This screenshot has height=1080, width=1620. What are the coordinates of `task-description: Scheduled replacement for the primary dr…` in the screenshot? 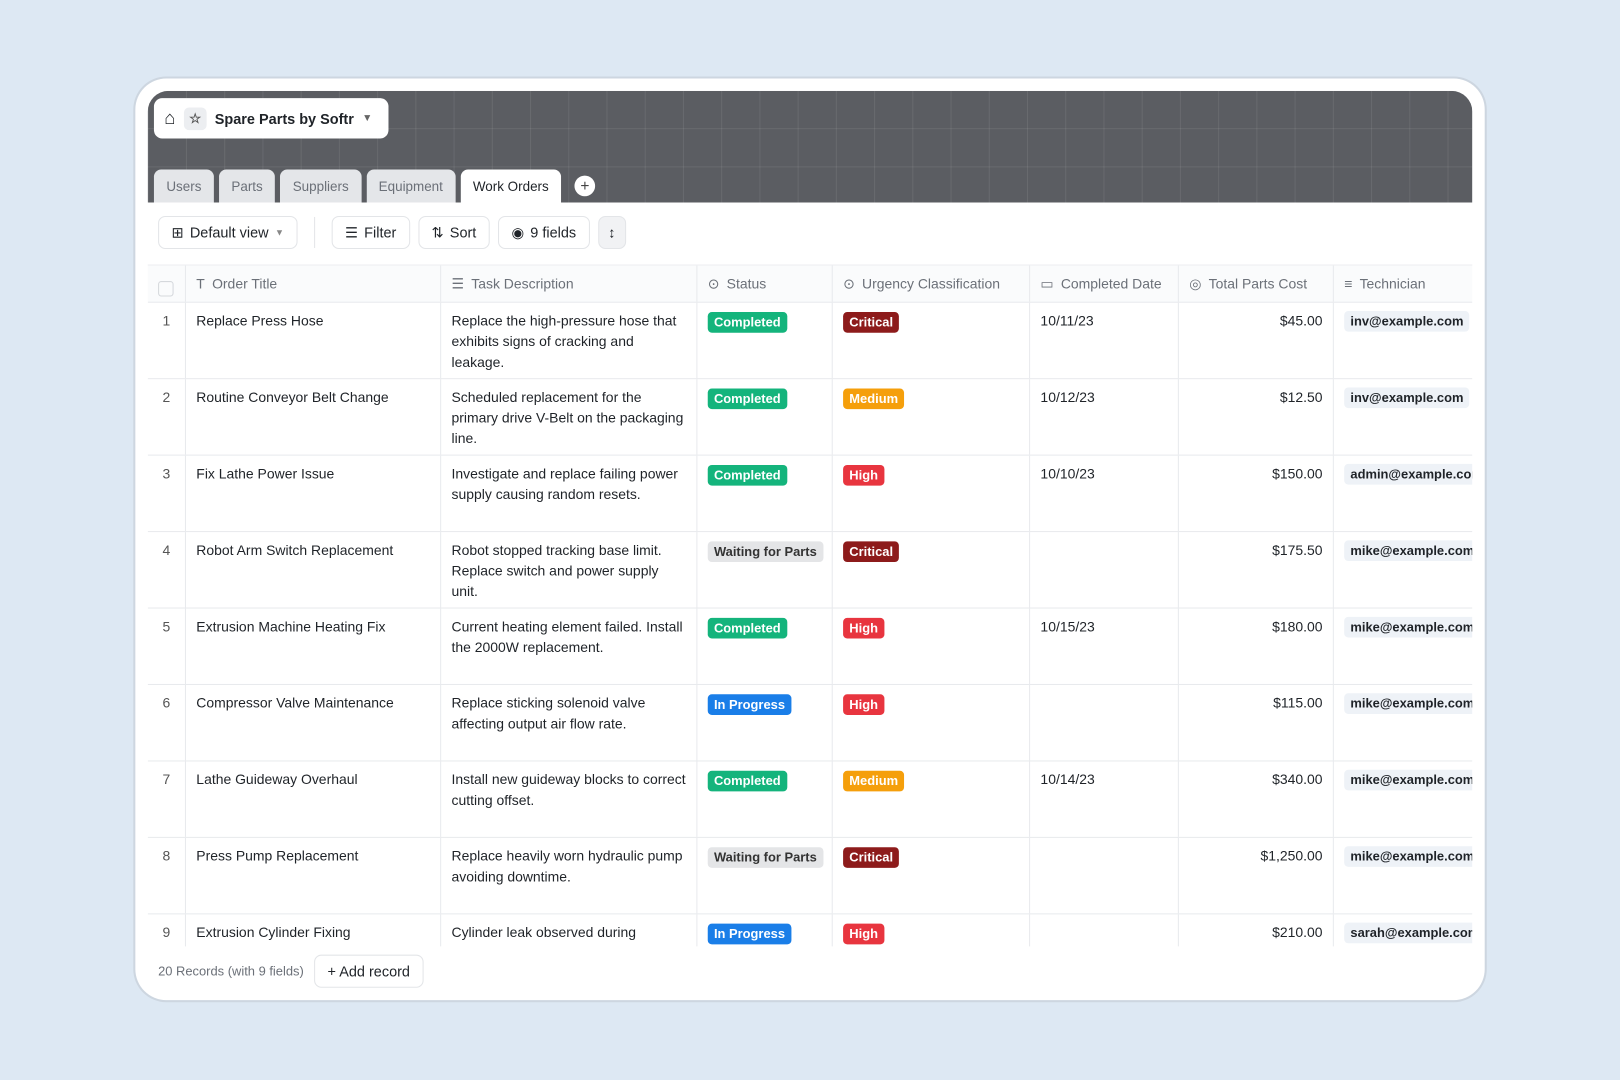 It's located at (569, 417).